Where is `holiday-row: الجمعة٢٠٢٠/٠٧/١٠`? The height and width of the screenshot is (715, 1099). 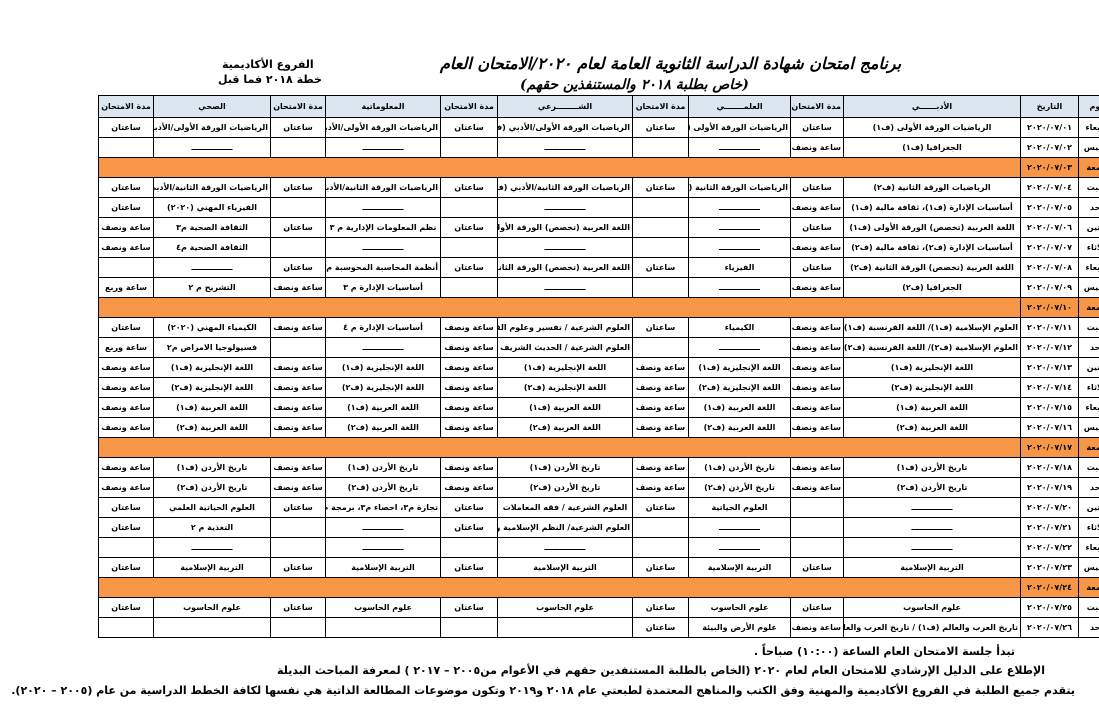 holiday-row: الجمعة٢٠٢٠/٠٧/١٠ is located at coordinates (598, 307).